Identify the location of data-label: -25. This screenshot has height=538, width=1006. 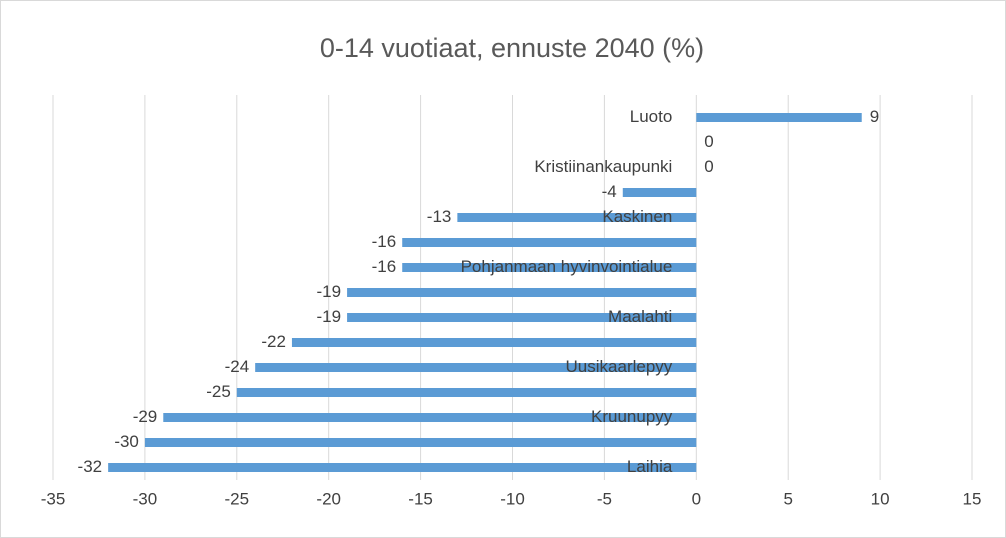
(218, 391).